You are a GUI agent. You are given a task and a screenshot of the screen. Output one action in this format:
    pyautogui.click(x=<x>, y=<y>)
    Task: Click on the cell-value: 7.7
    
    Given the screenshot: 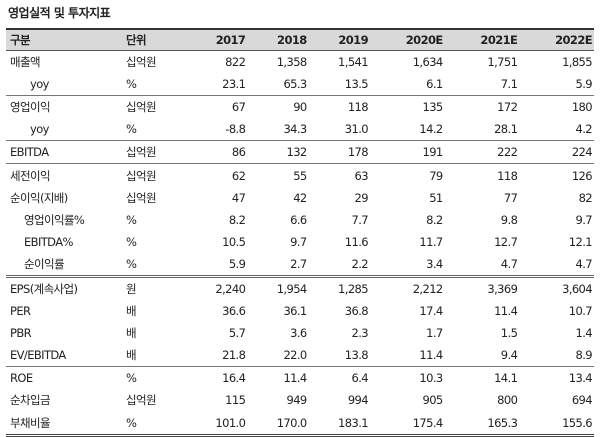 What is the action you would take?
    pyautogui.click(x=359, y=219)
    